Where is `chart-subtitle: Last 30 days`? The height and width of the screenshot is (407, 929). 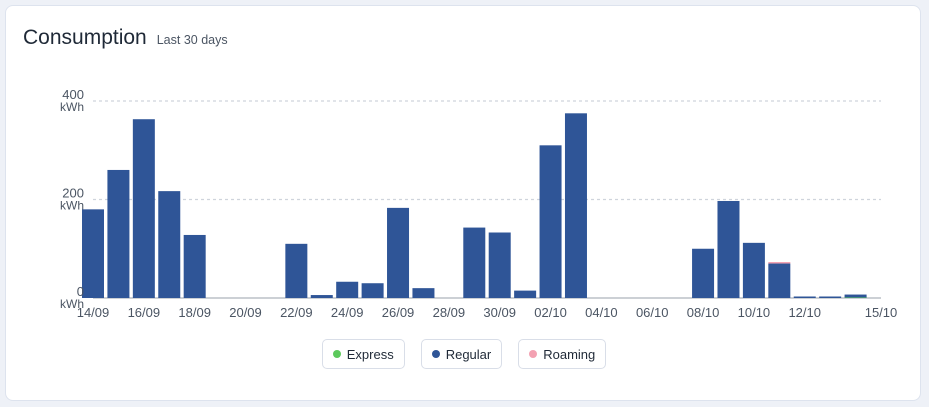 chart-subtitle: Last 30 days is located at coordinates (192, 40).